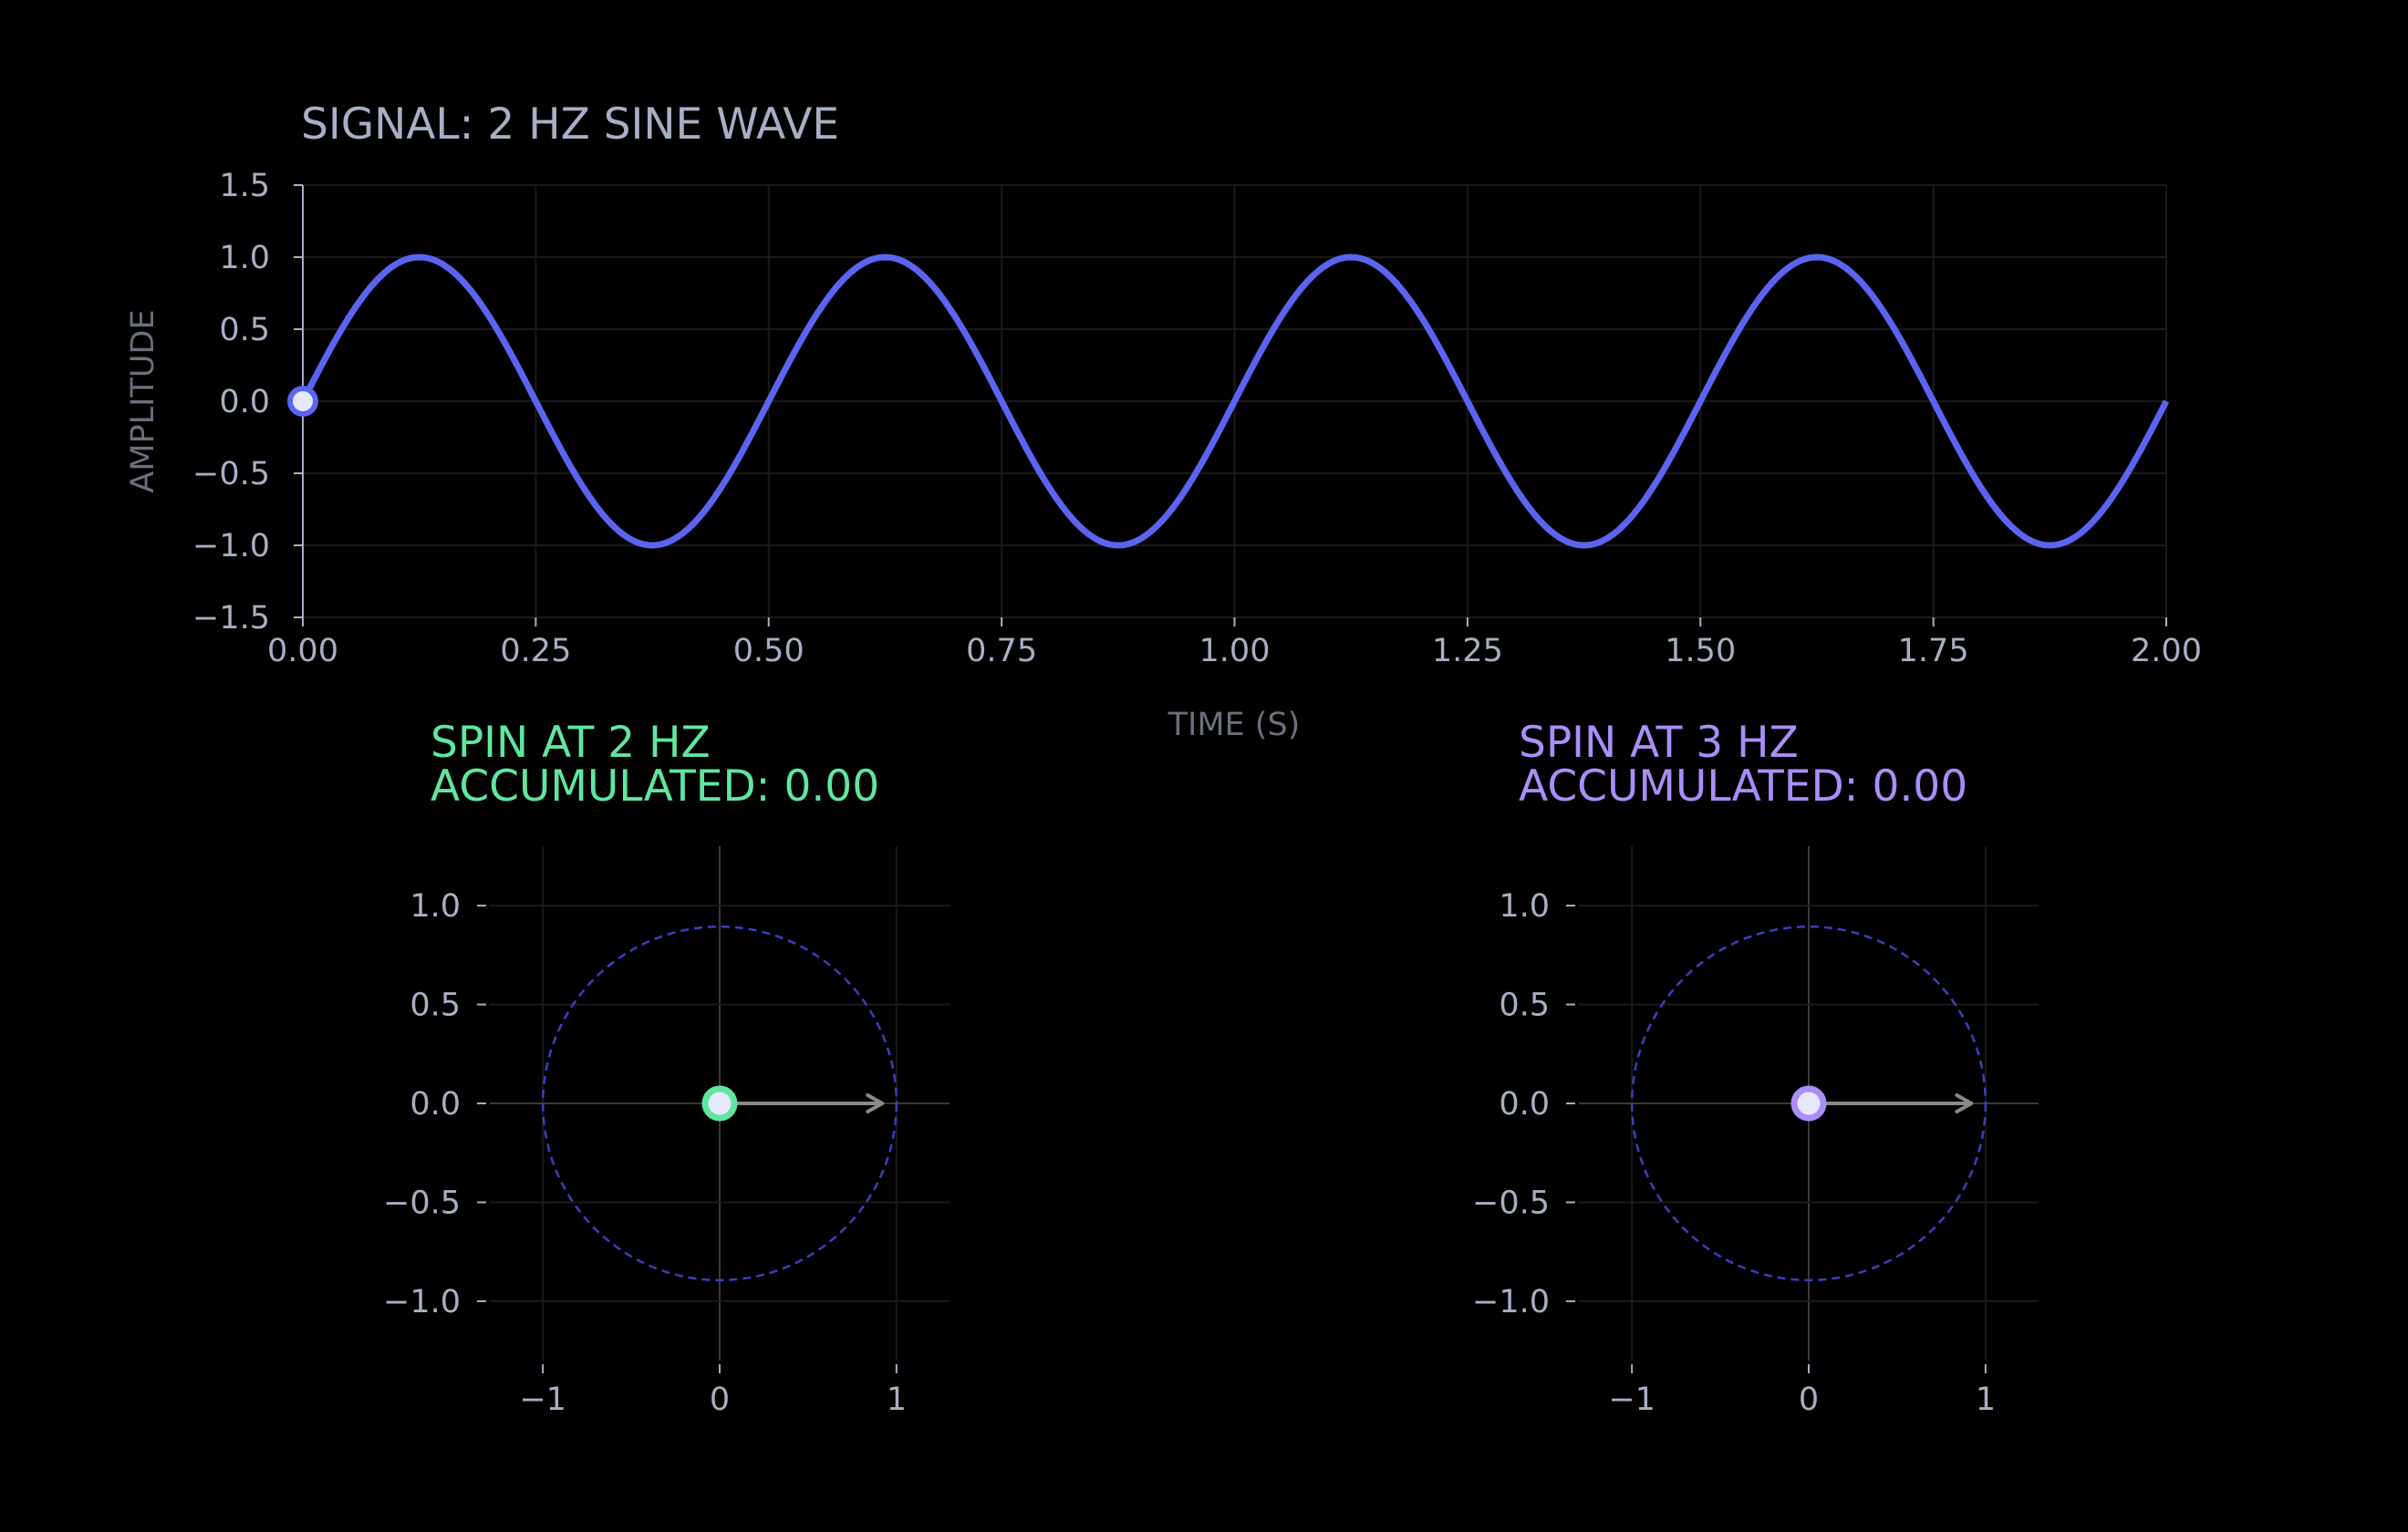  I want to click on signal-title: SIGNAL: 2 HZ SINE WAVE, so click(570, 124).